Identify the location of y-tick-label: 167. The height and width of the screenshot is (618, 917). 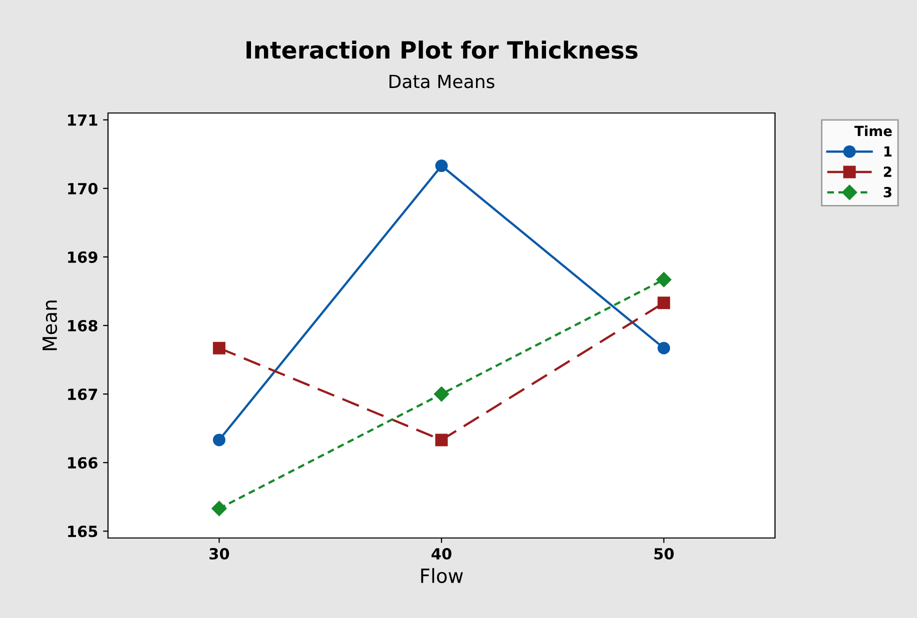
(83, 394).